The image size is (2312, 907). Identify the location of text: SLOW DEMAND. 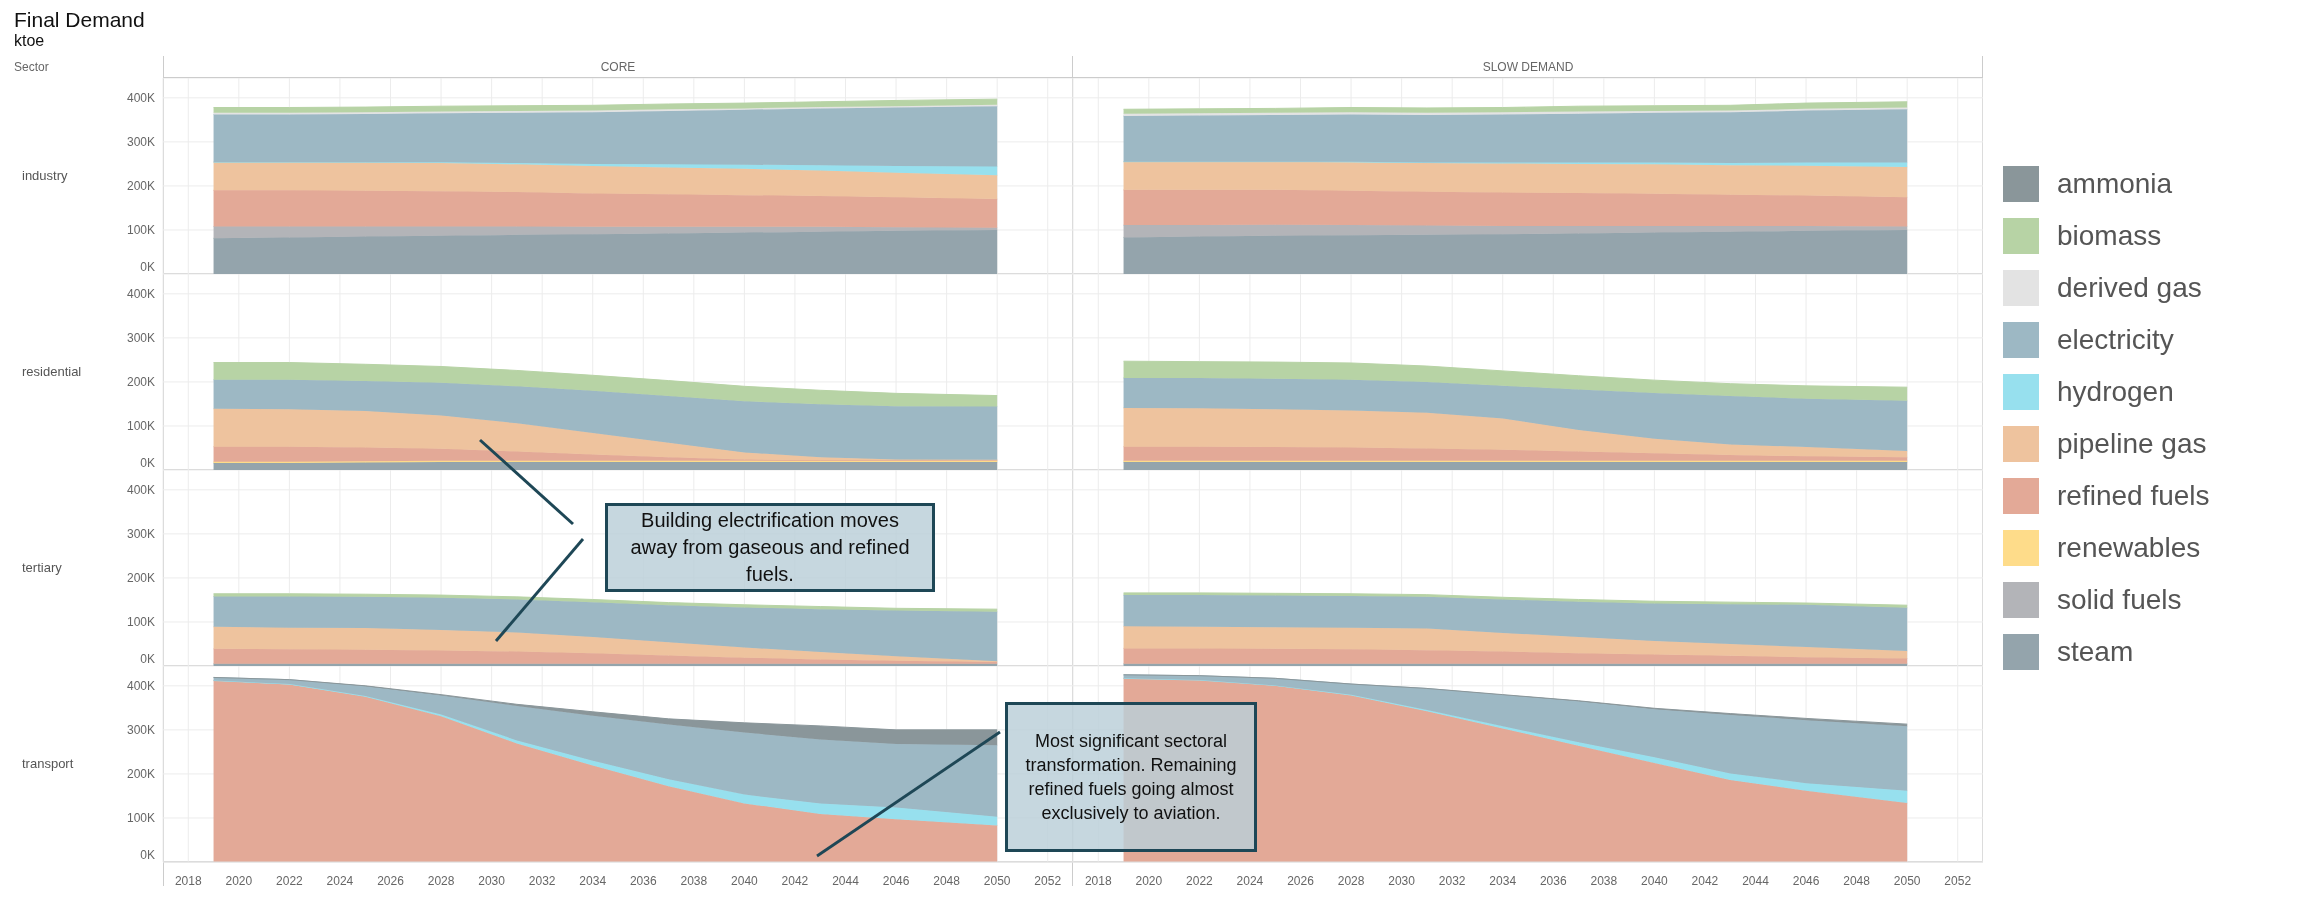
(1528, 67).